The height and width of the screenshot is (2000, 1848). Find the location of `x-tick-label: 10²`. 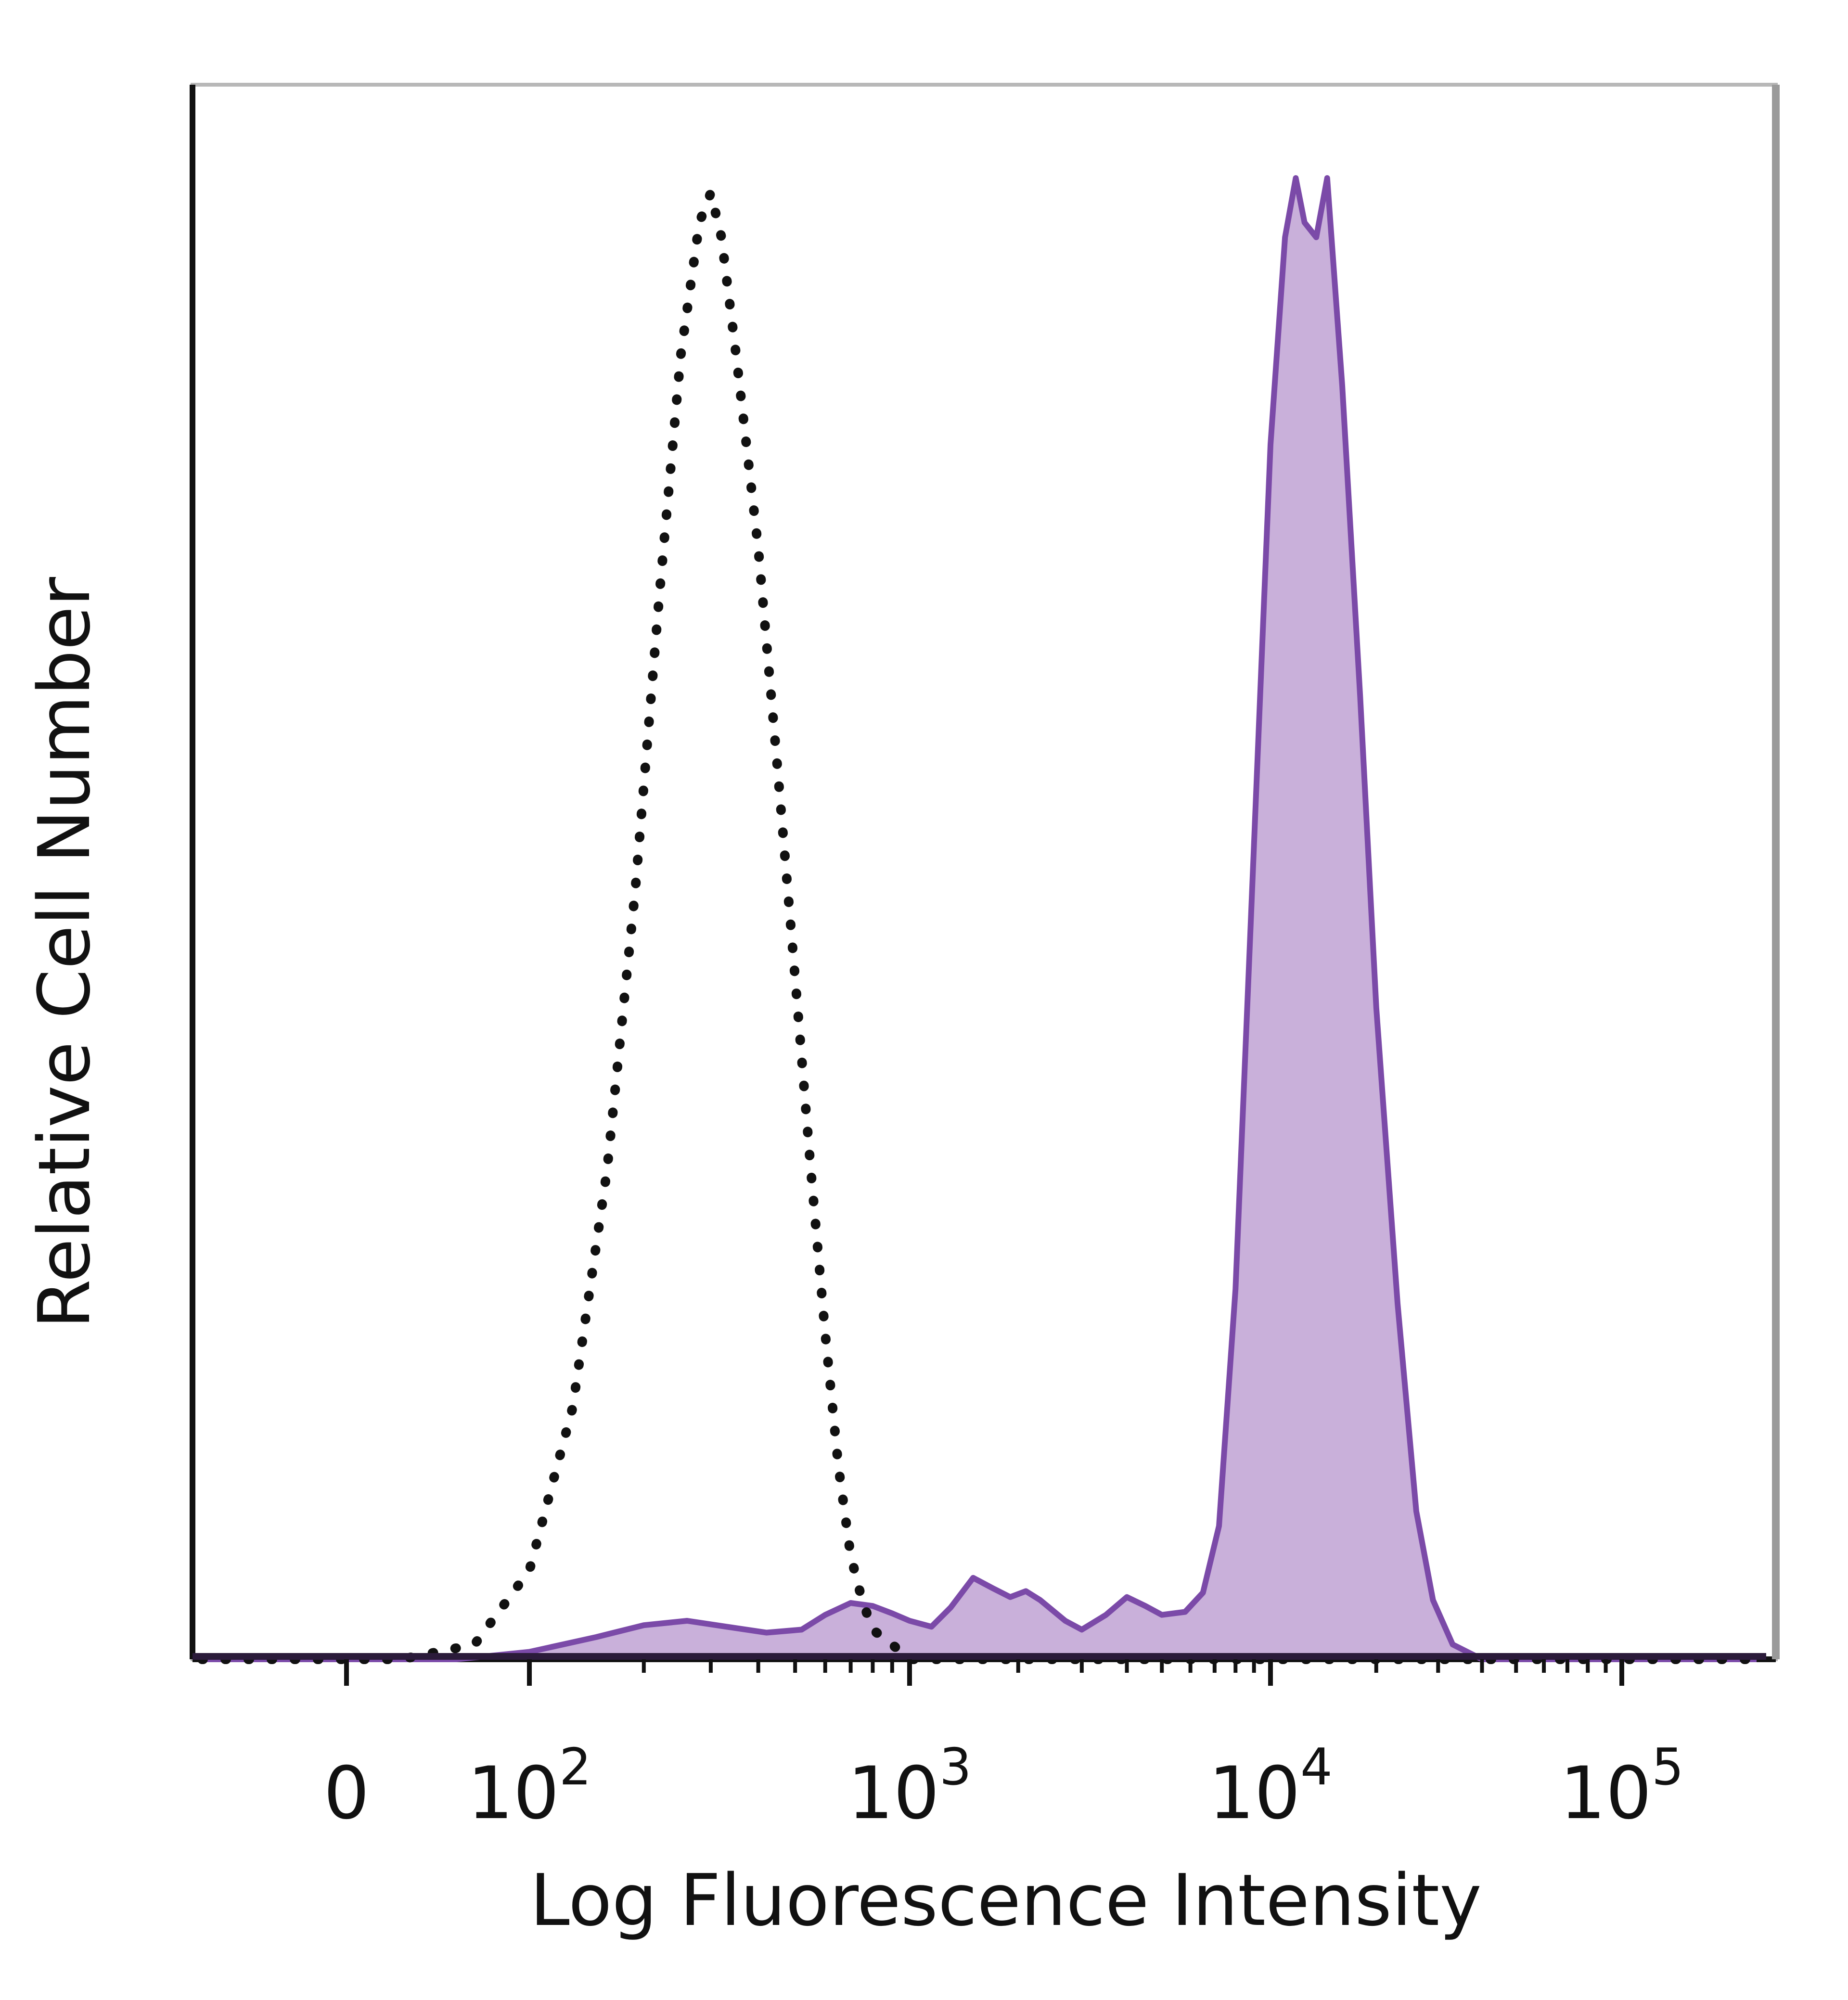

x-tick-label: 10² is located at coordinates (529, 1786).